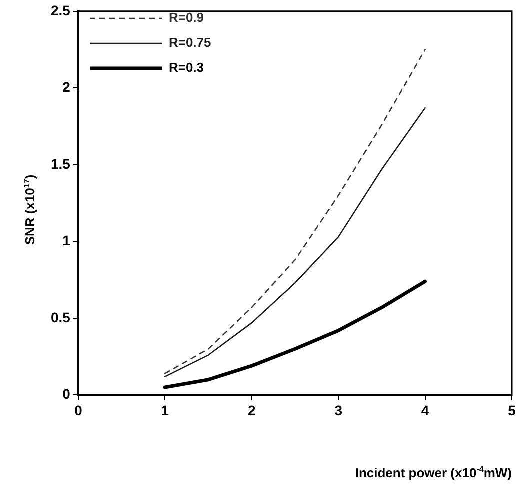 The height and width of the screenshot is (493, 520). I want to click on y-tick-label: 2, so click(66, 87).